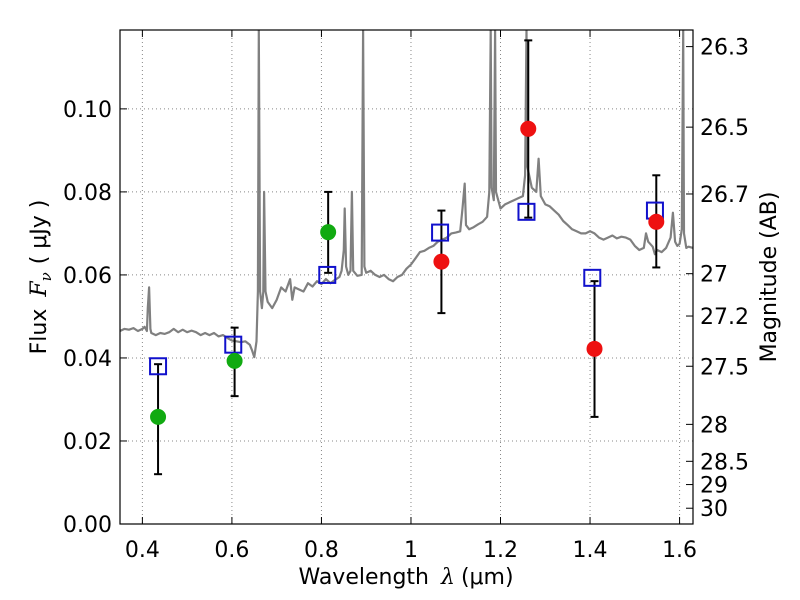 The height and width of the screenshot is (600, 800). What do you see at coordinates (724, 367) in the screenshot?
I see `magnitude-tick-label: 27.5` at bounding box center [724, 367].